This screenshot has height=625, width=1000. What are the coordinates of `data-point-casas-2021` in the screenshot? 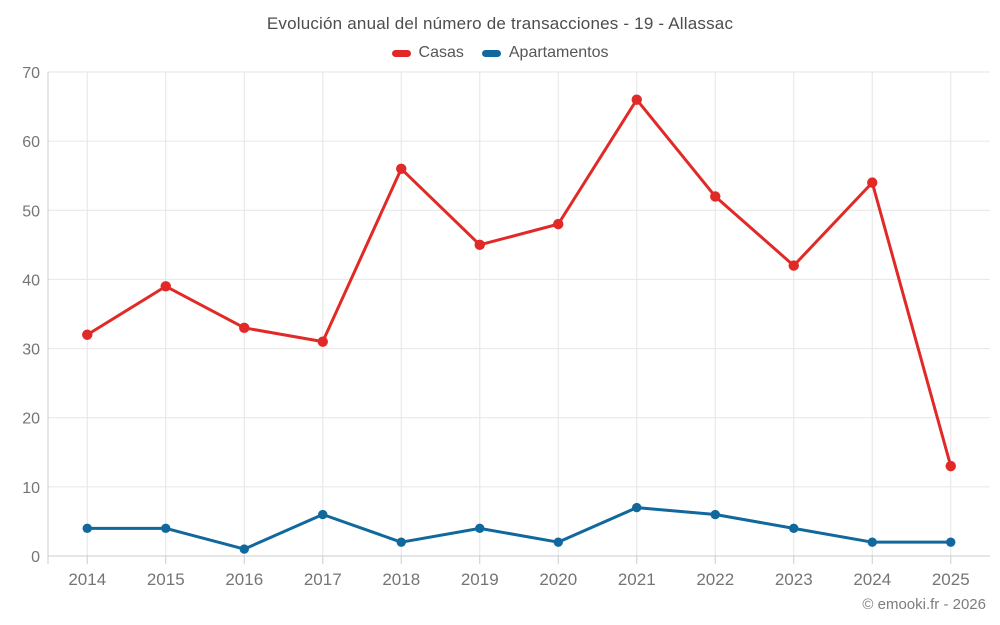 It's located at (636, 99).